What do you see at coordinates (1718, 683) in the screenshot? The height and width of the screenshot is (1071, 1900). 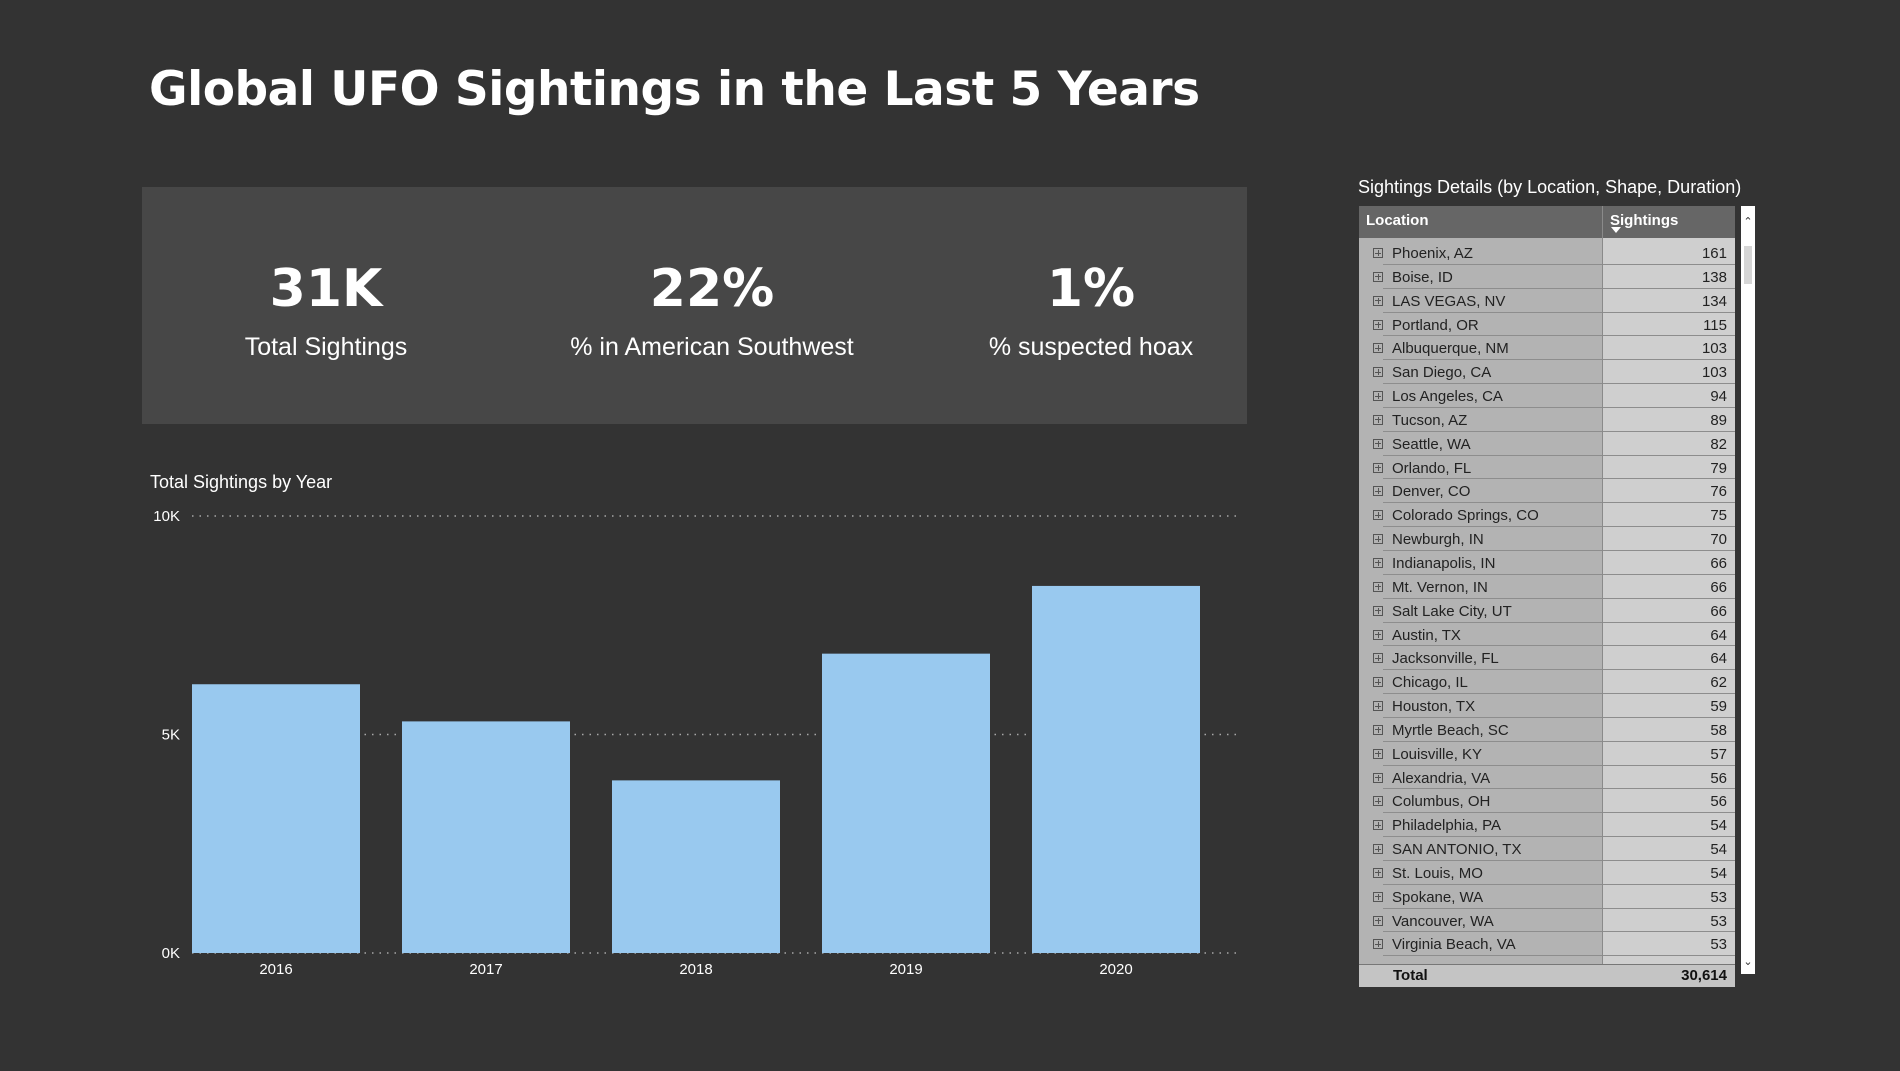 I see `sightings-cell: 62` at bounding box center [1718, 683].